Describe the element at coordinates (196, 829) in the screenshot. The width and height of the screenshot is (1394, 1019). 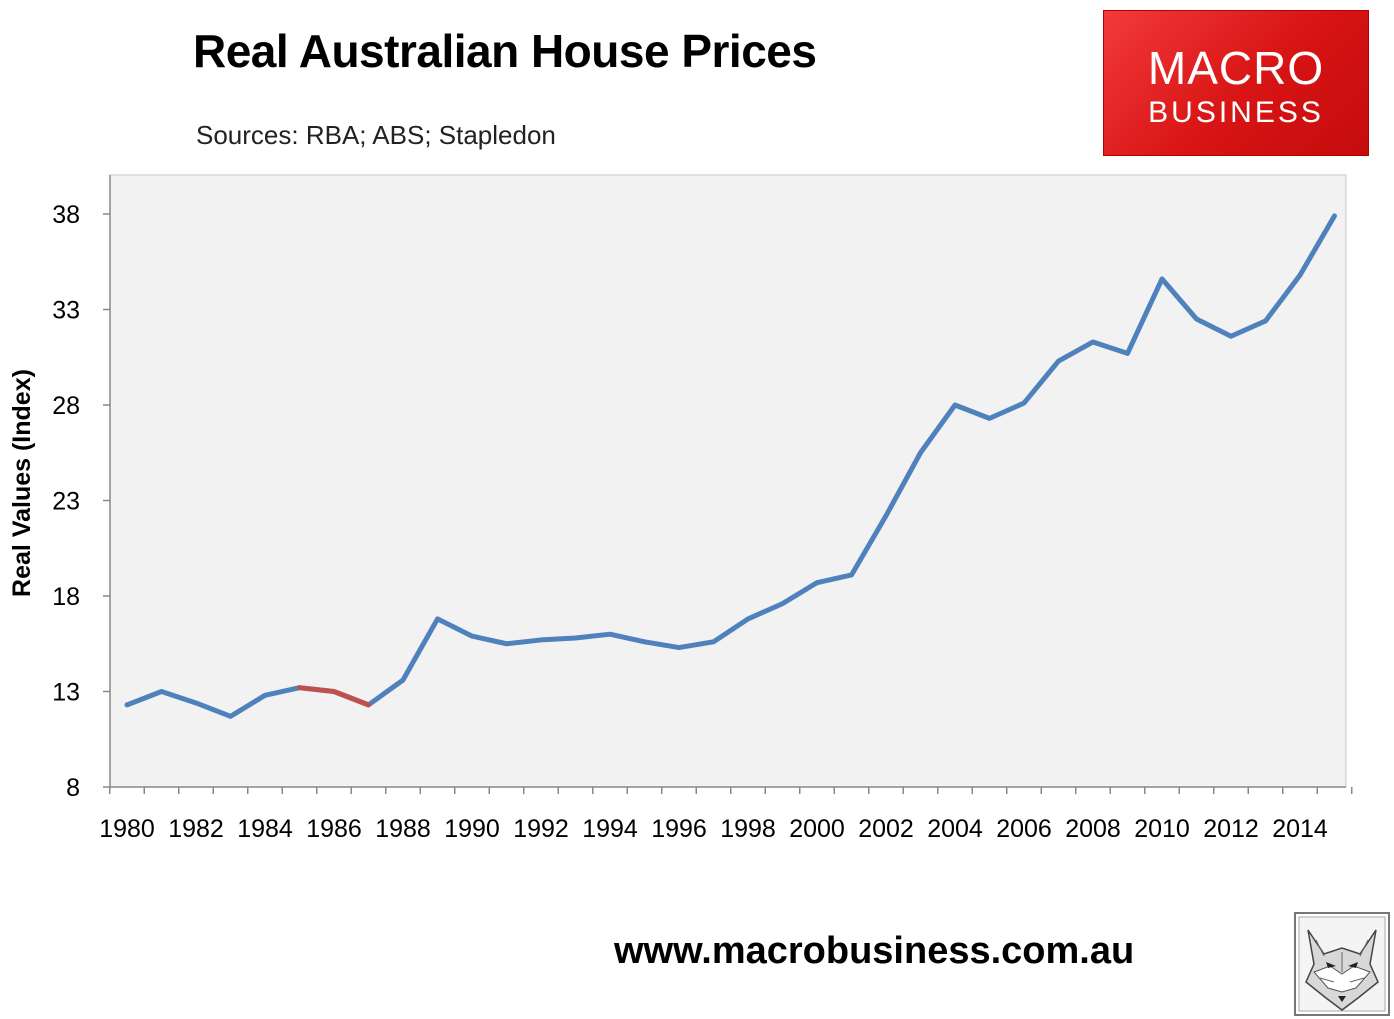
I see `x-tick-label: 1982` at that location.